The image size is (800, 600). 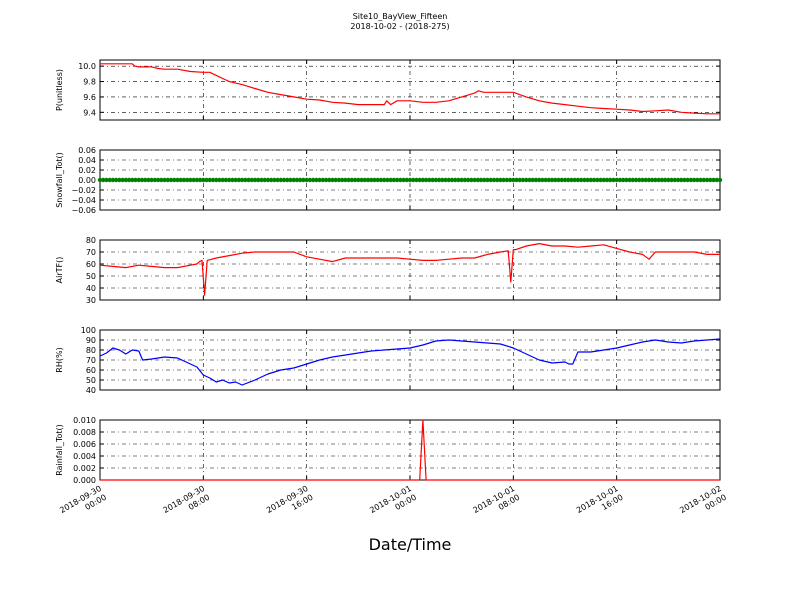 What do you see at coordinates (59, 180) in the screenshot?
I see `y-axis-label: Snowfall_Tot()` at bounding box center [59, 180].